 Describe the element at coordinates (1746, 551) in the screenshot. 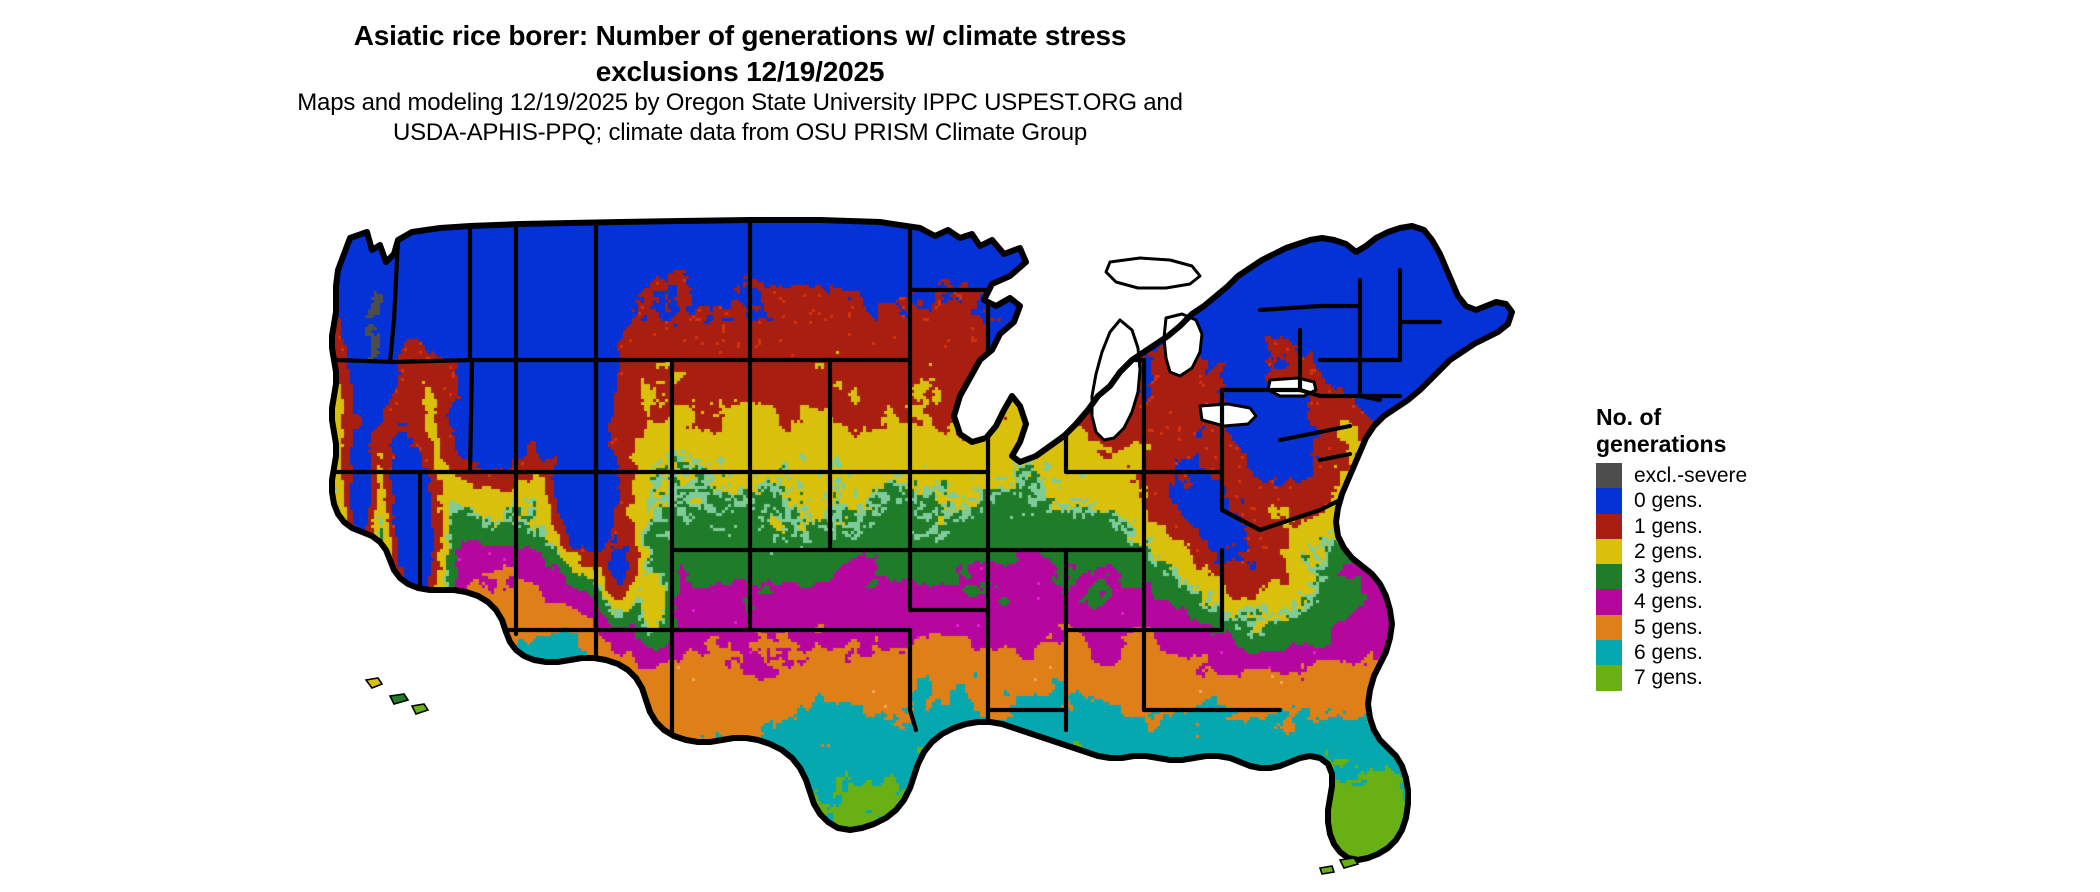

I see `legend-row: 2 gens.` at that location.